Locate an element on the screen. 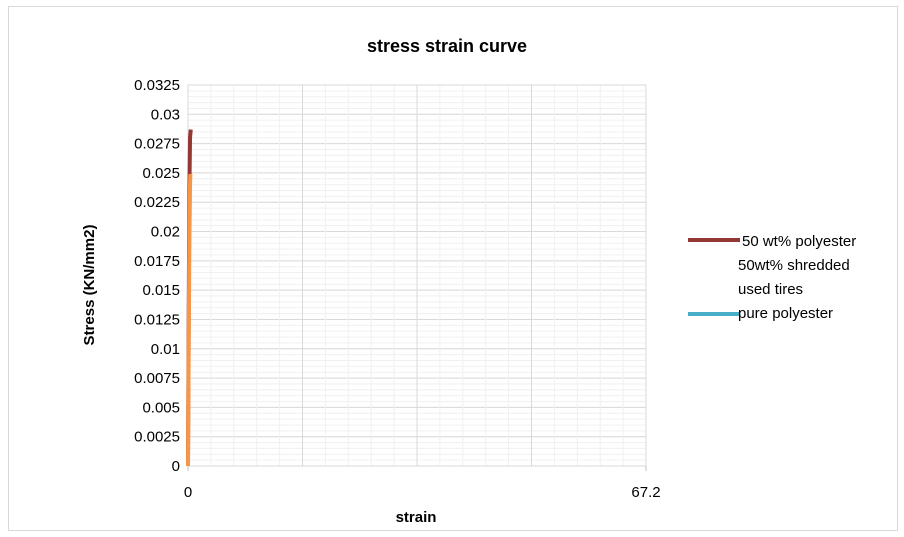 Image resolution: width=904 pixels, height=537 pixels. legend-label-blend-line3: used tires is located at coordinates (770, 289).